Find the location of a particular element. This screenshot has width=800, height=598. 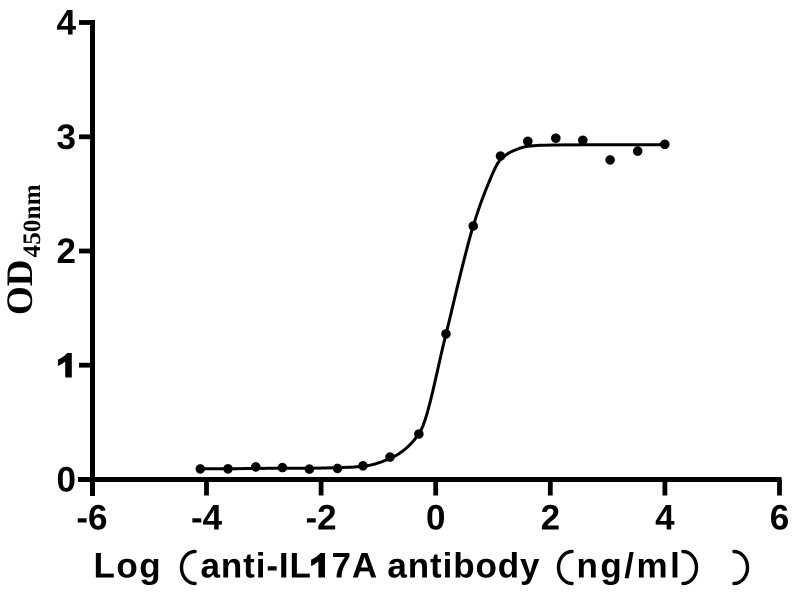

svg-text: 6 is located at coordinates (779, 518).